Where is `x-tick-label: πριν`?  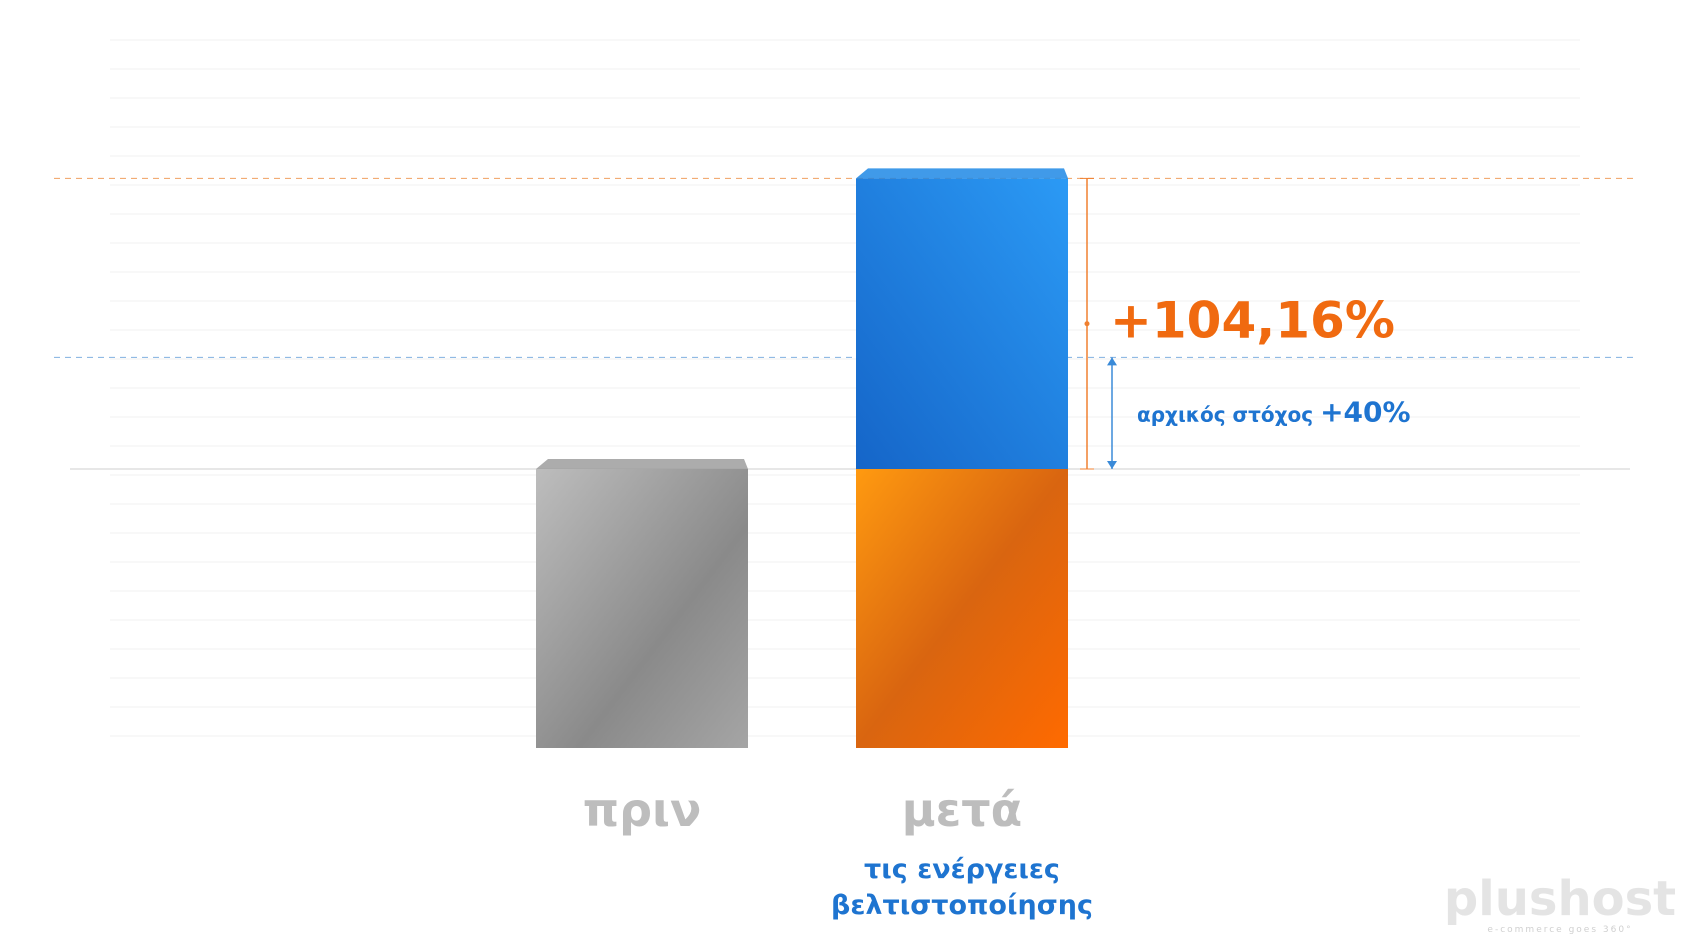
x-tick-label: πριν is located at coordinates (642, 810).